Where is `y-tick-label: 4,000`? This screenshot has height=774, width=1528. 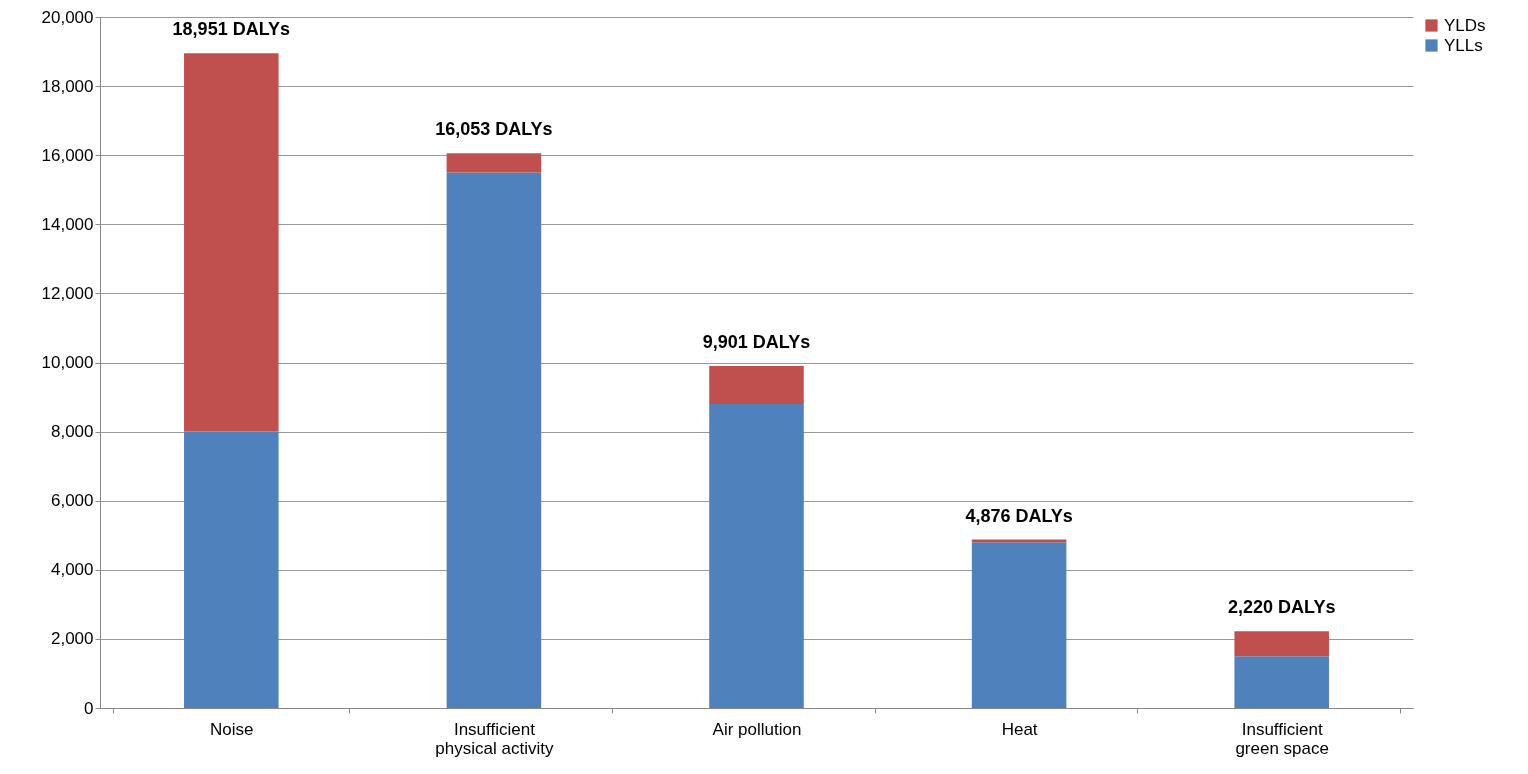
y-tick-label: 4,000 is located at coordinates (72, 570).